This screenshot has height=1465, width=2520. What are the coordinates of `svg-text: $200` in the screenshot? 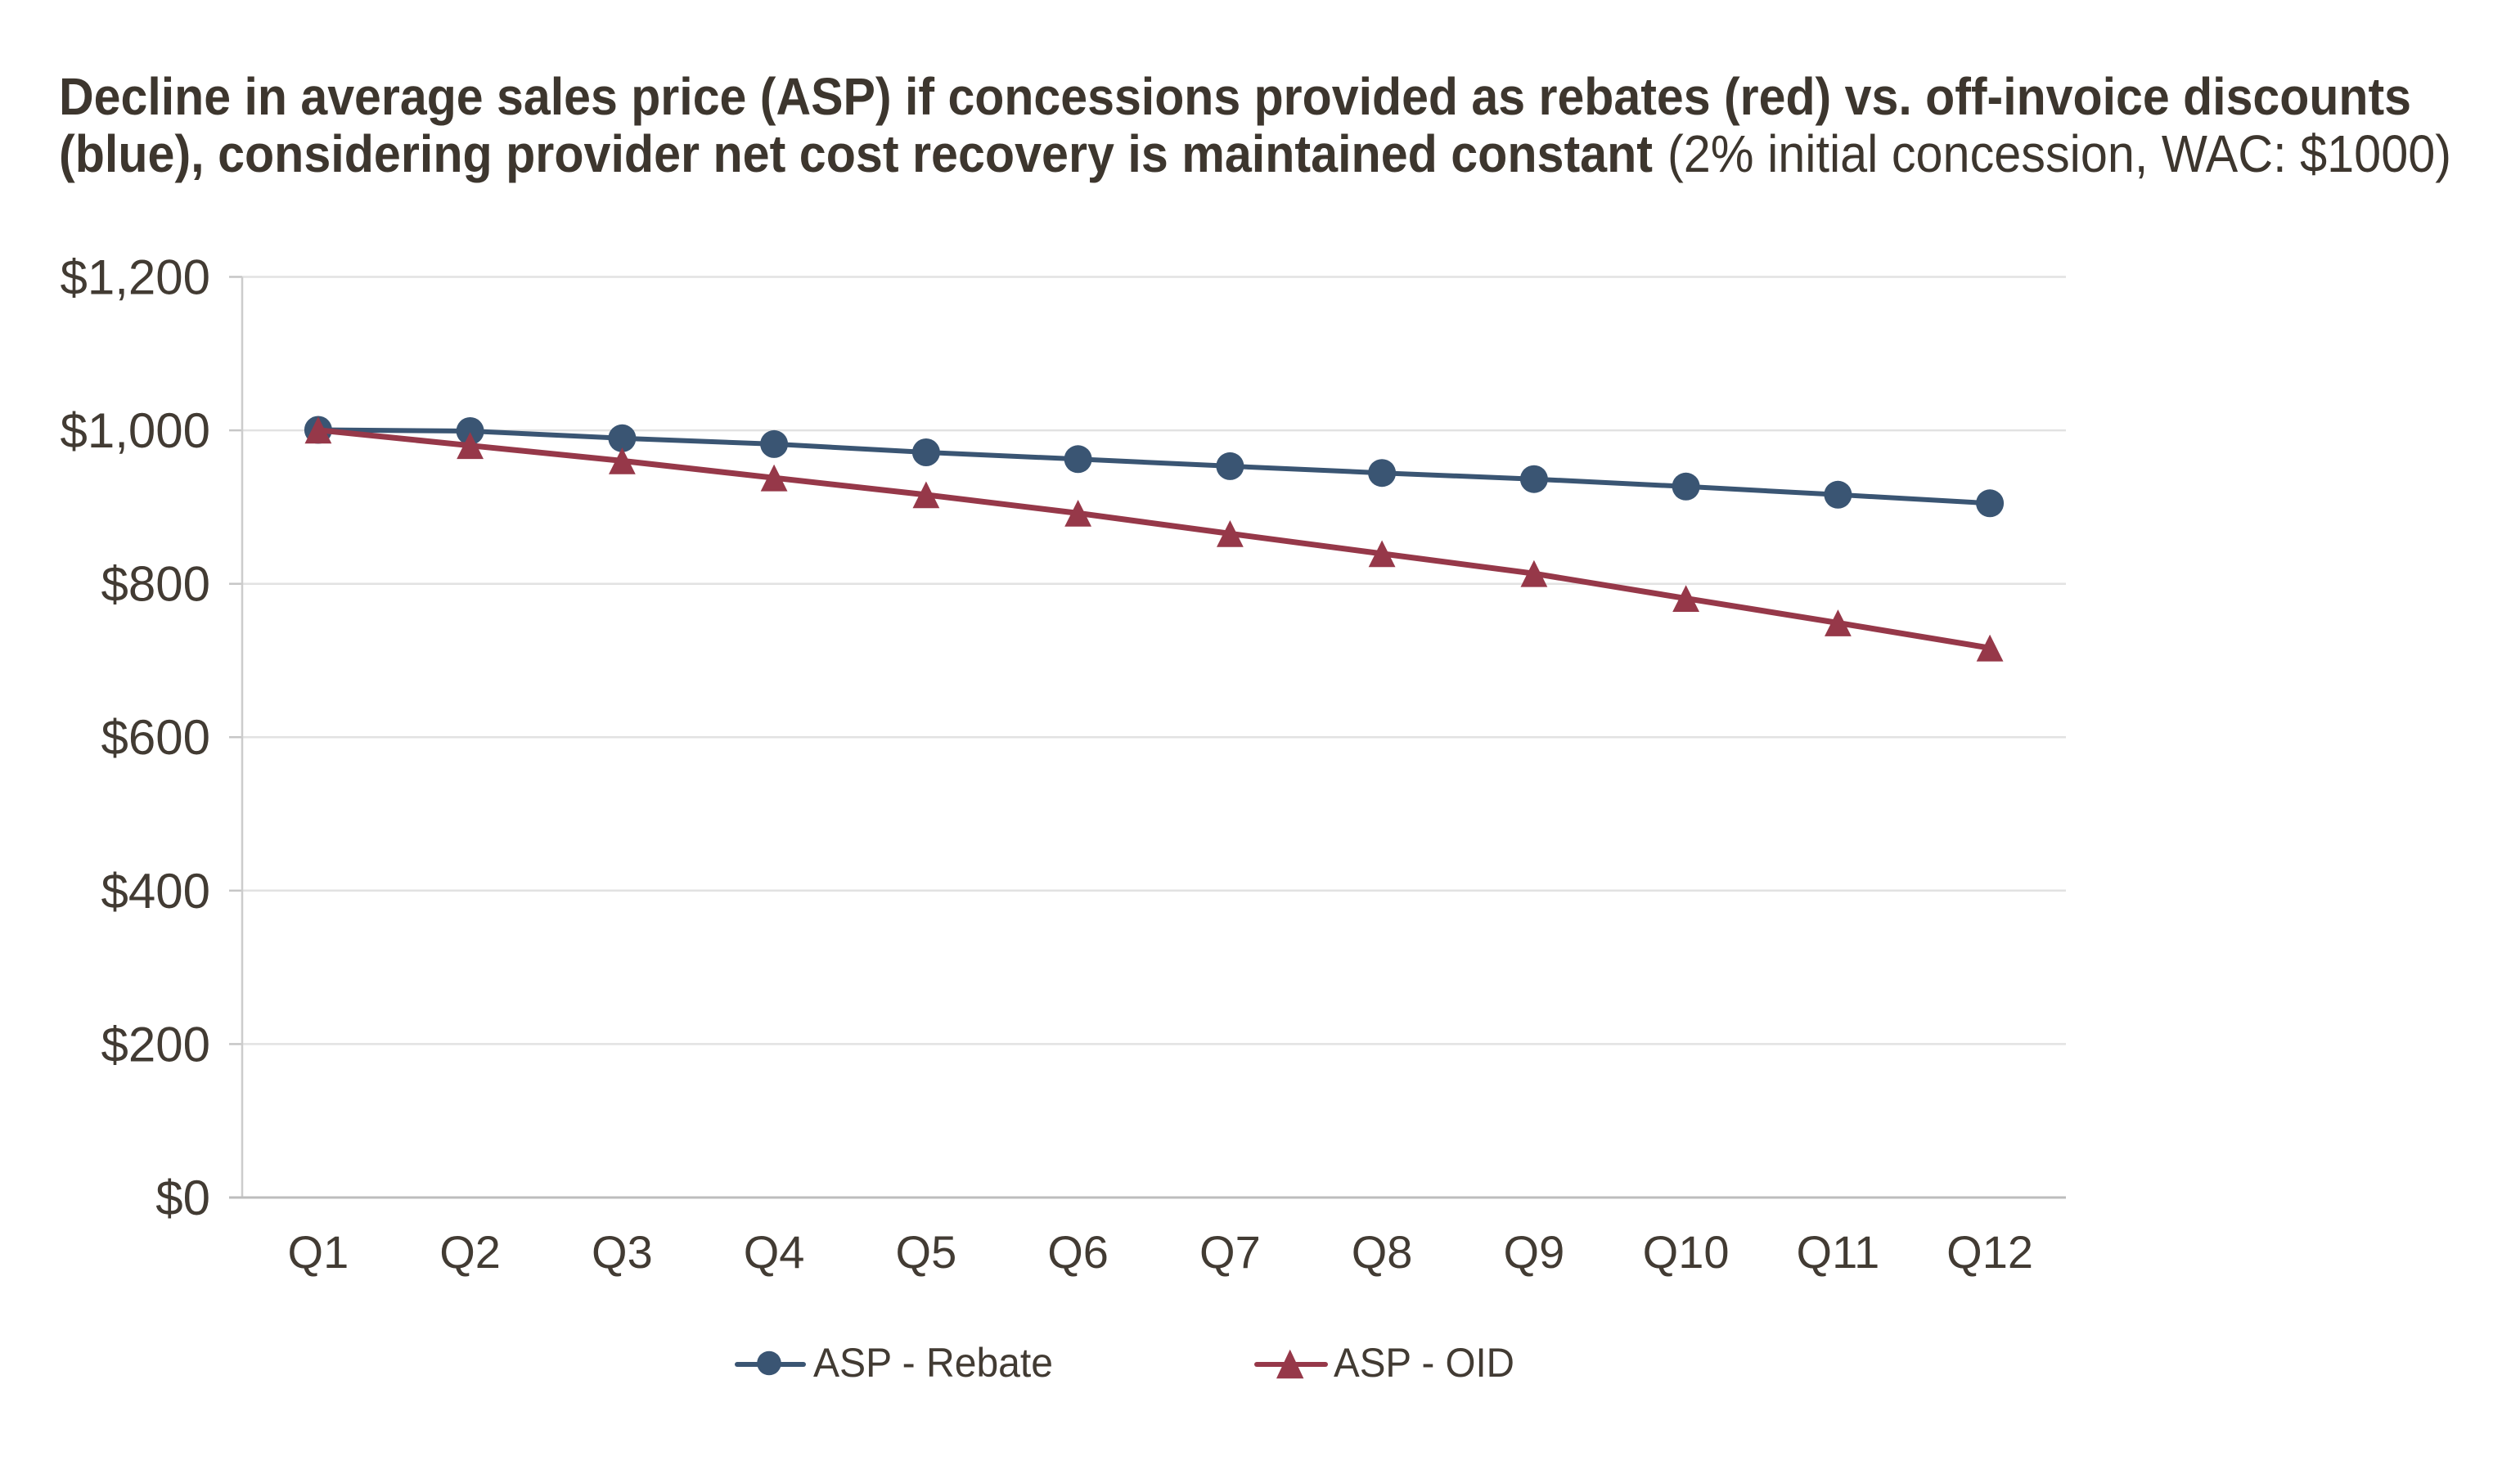 It's located at (156, 1044).